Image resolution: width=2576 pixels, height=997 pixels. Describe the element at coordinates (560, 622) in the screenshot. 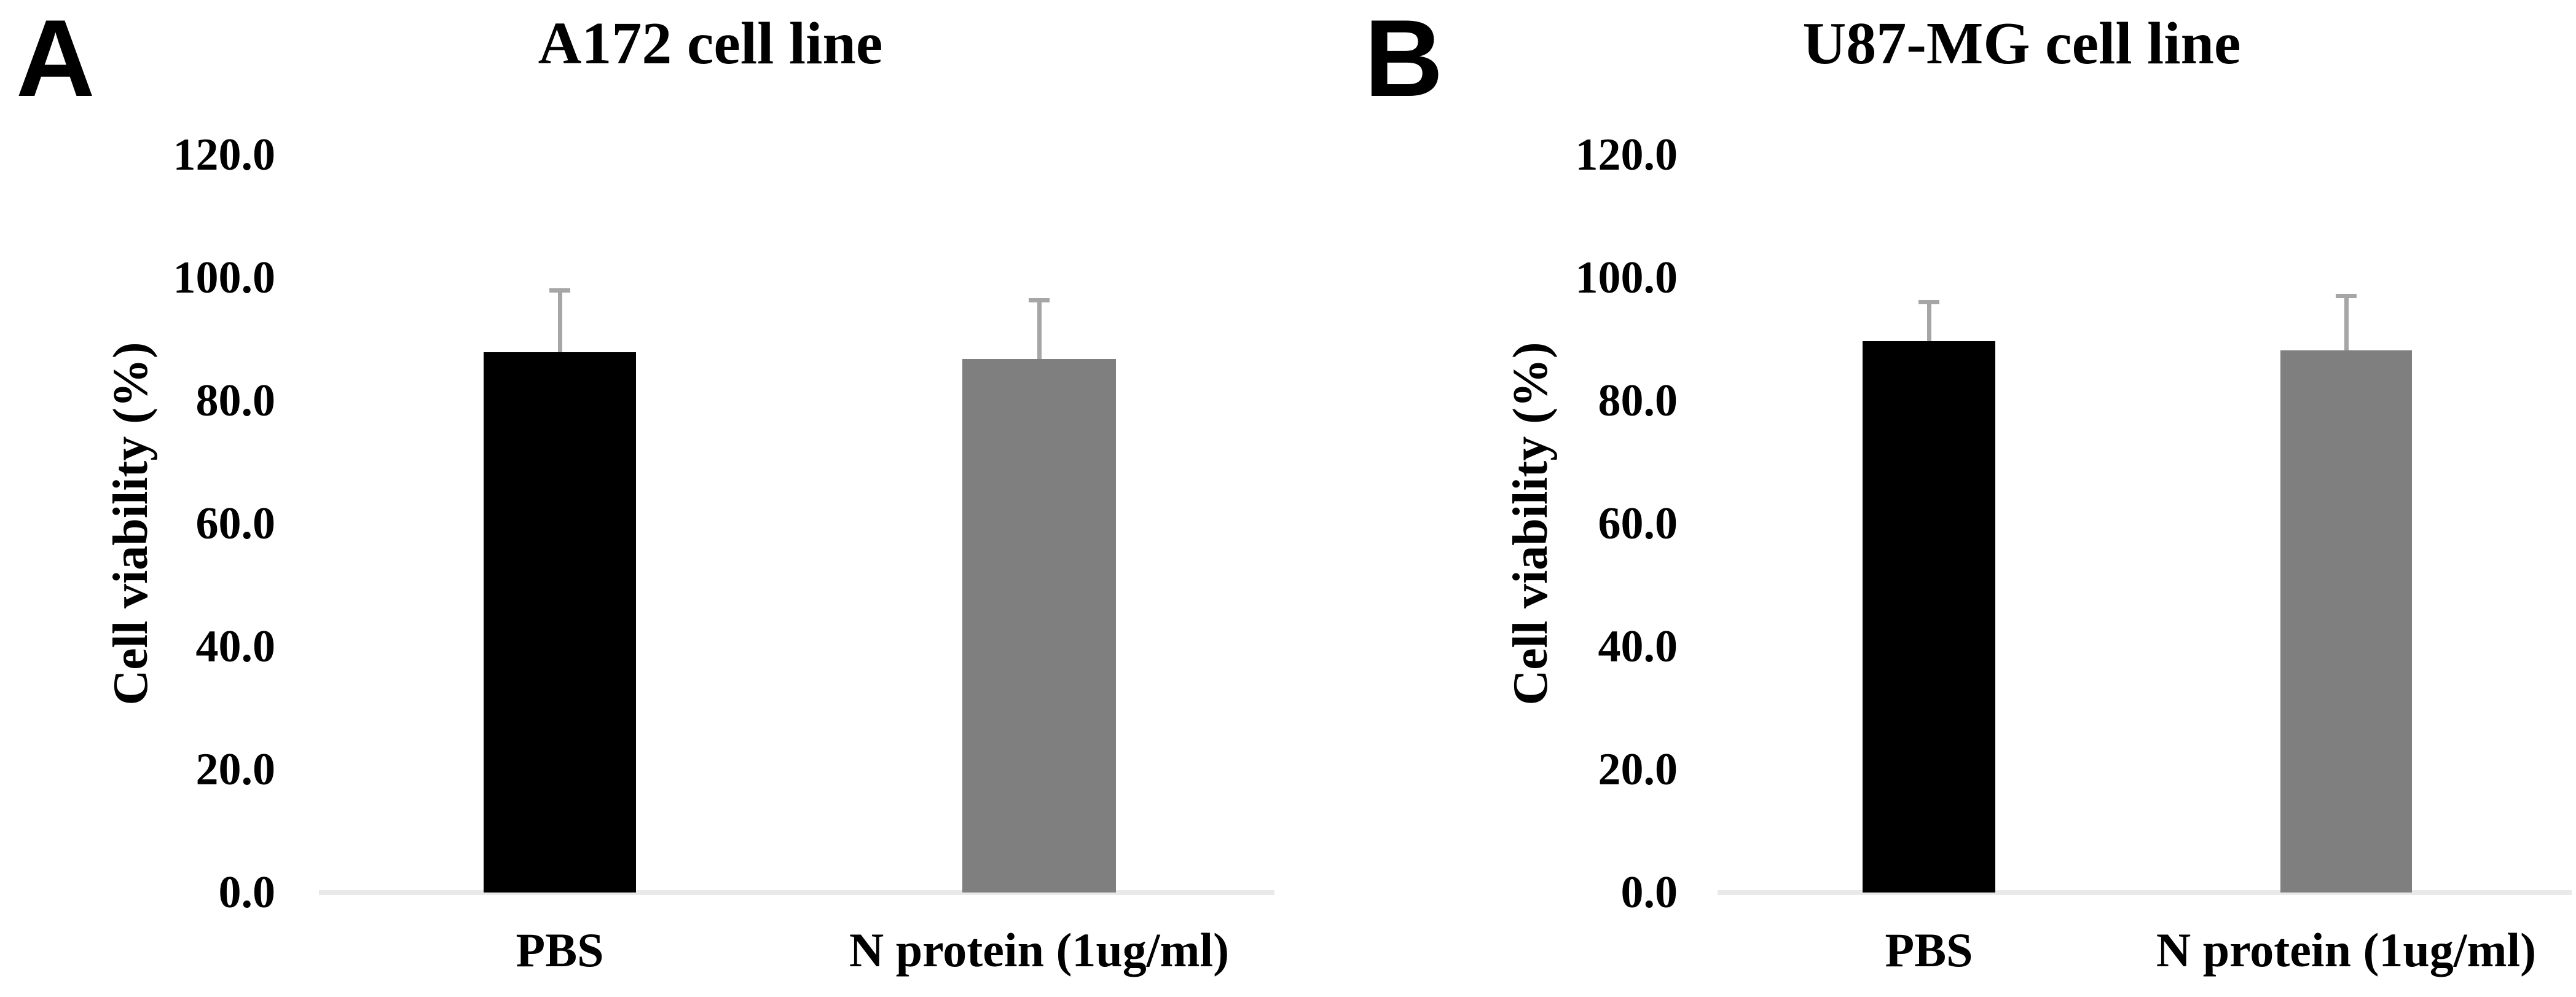

I see `bar-a-pbs` at that location.